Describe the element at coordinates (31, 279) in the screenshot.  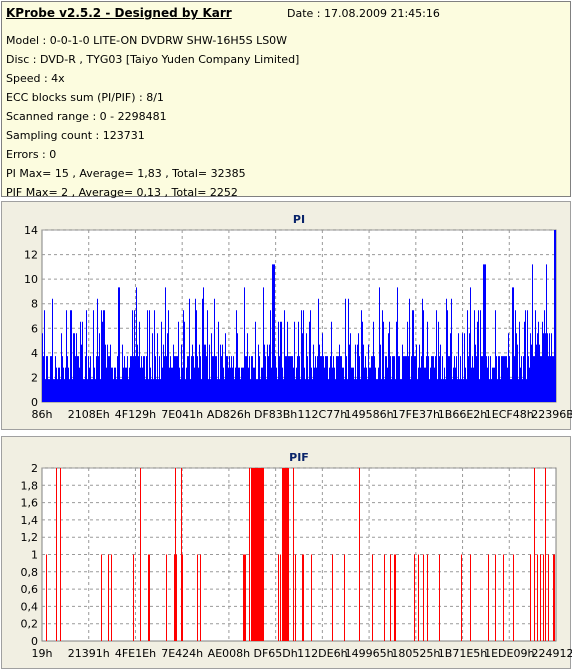
I see `y-tick-label: 10` at that location.